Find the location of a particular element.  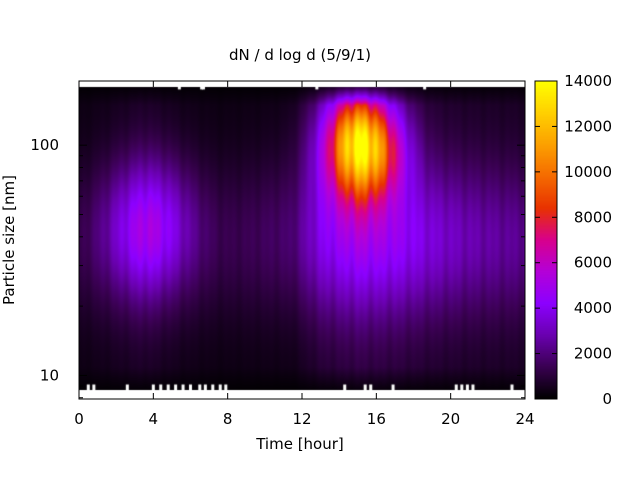

colorbar: 0 2000 4000 6000 8000 10000 12000 14000 is located at coordinates (573, 240).